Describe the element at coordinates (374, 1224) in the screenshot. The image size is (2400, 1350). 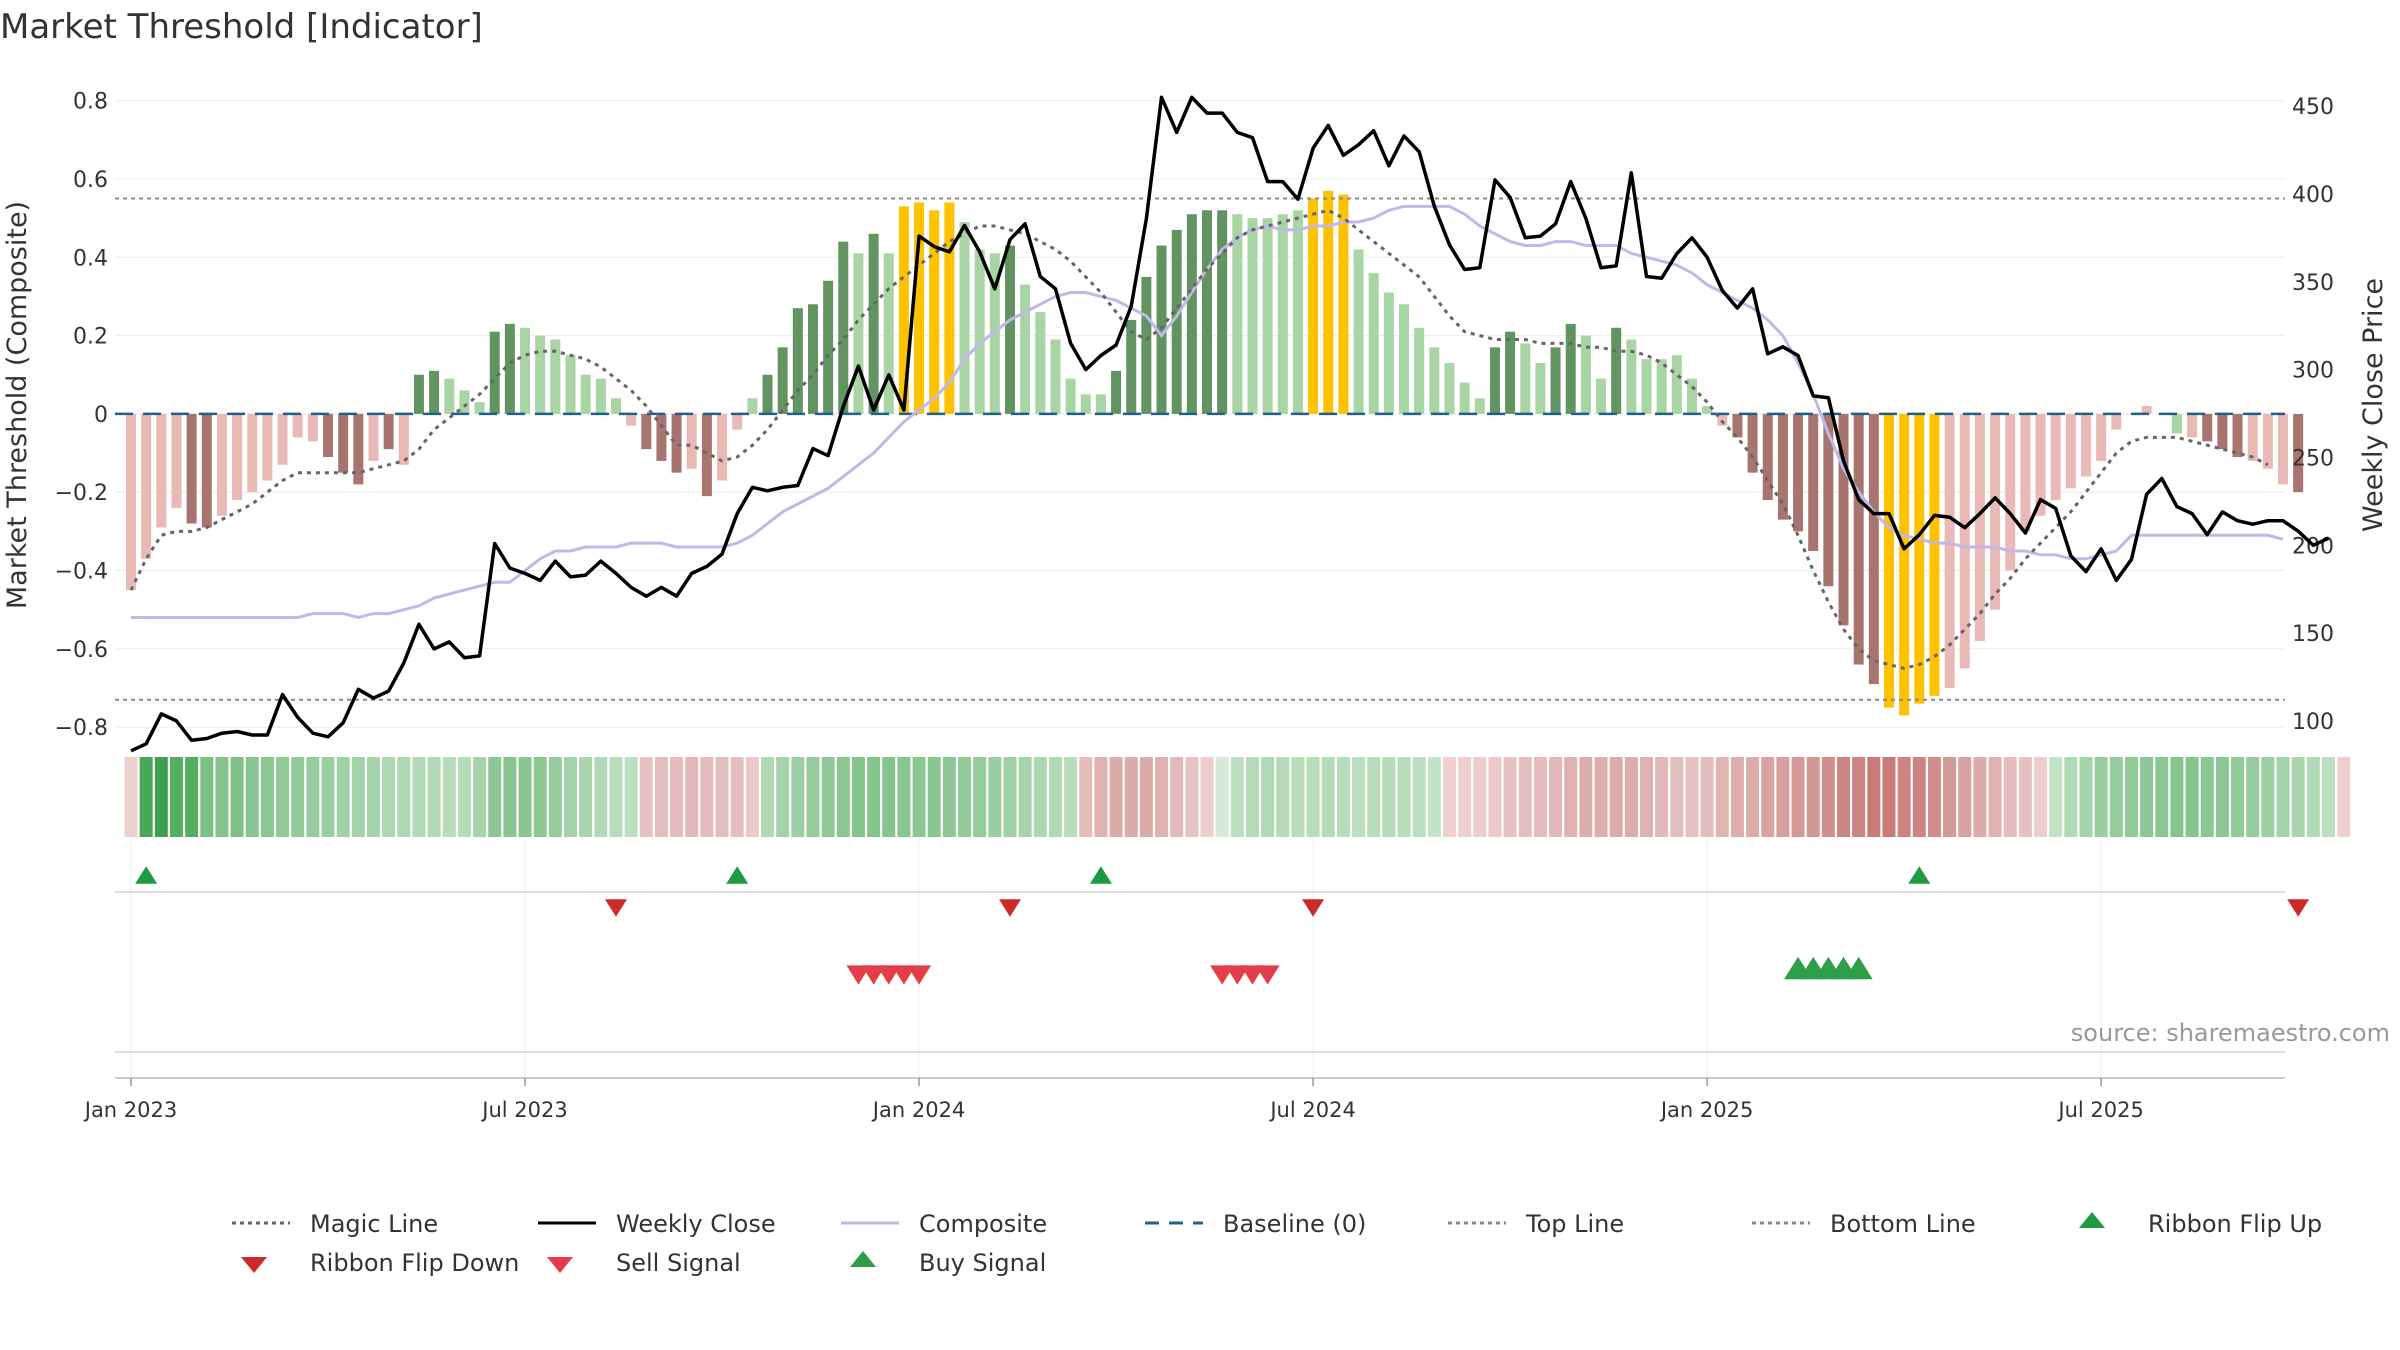
I see `legend-label: Magic Line` at that location.